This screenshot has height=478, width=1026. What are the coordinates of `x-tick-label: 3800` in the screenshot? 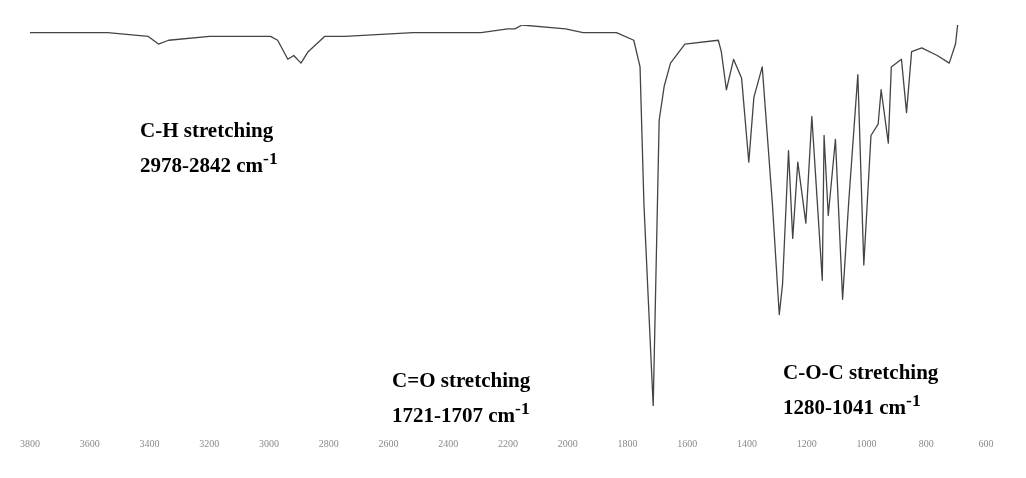 It's located at (30, 444).